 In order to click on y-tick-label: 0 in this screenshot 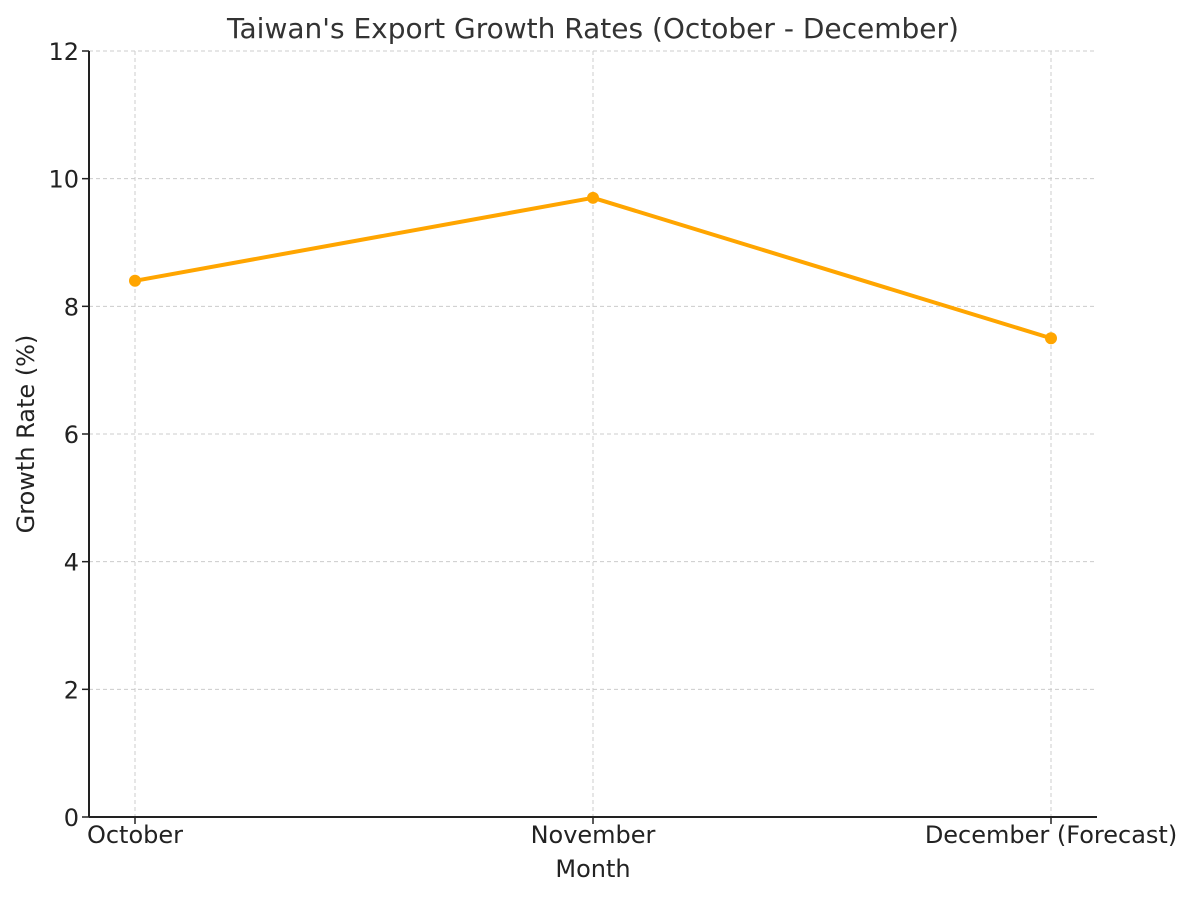, I will do `click(71, 818)`.